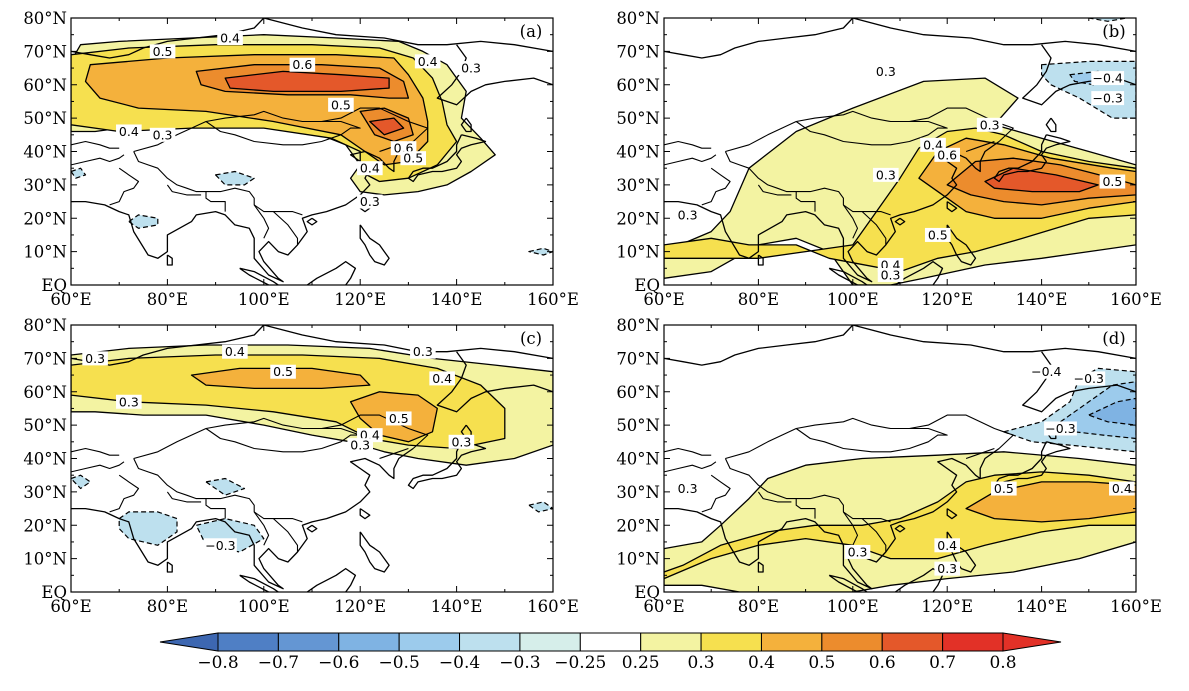 The width and height of the screenshot is (1189, 691). What do you see at coordinates (1042, 299) in the screenshot?
I see `lon-tick-label: 140°E` at bounding box center [1042, 299].